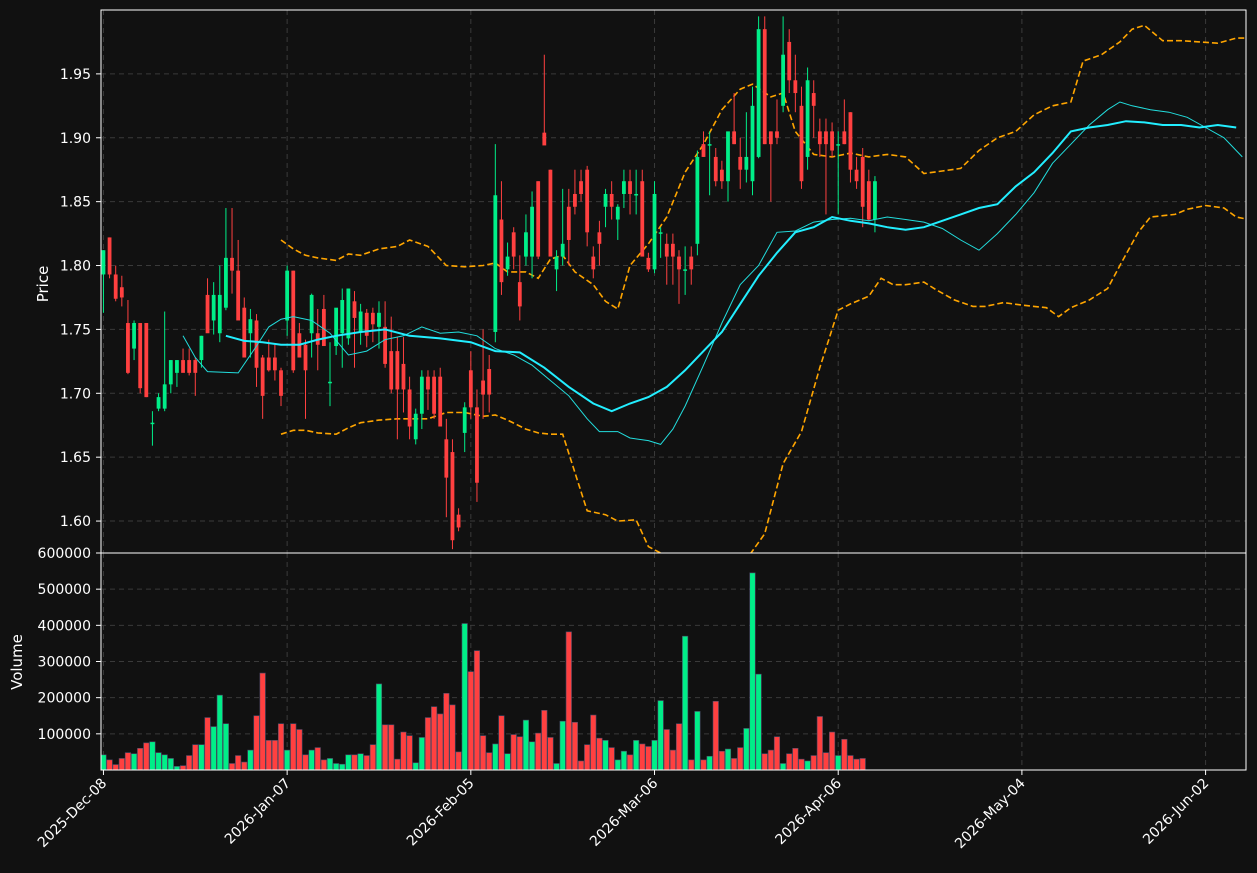  Describe the element at coordinates (483, 671) in the screenshot. I see `volume-bars` at that location.